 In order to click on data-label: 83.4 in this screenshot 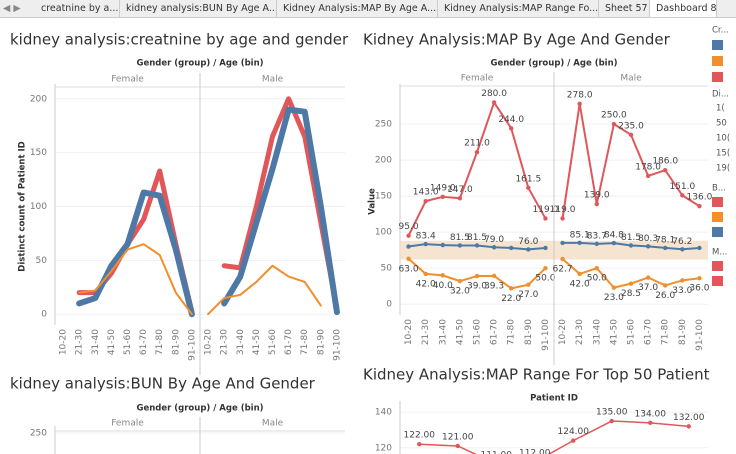, I will do `click(426, 237)`.